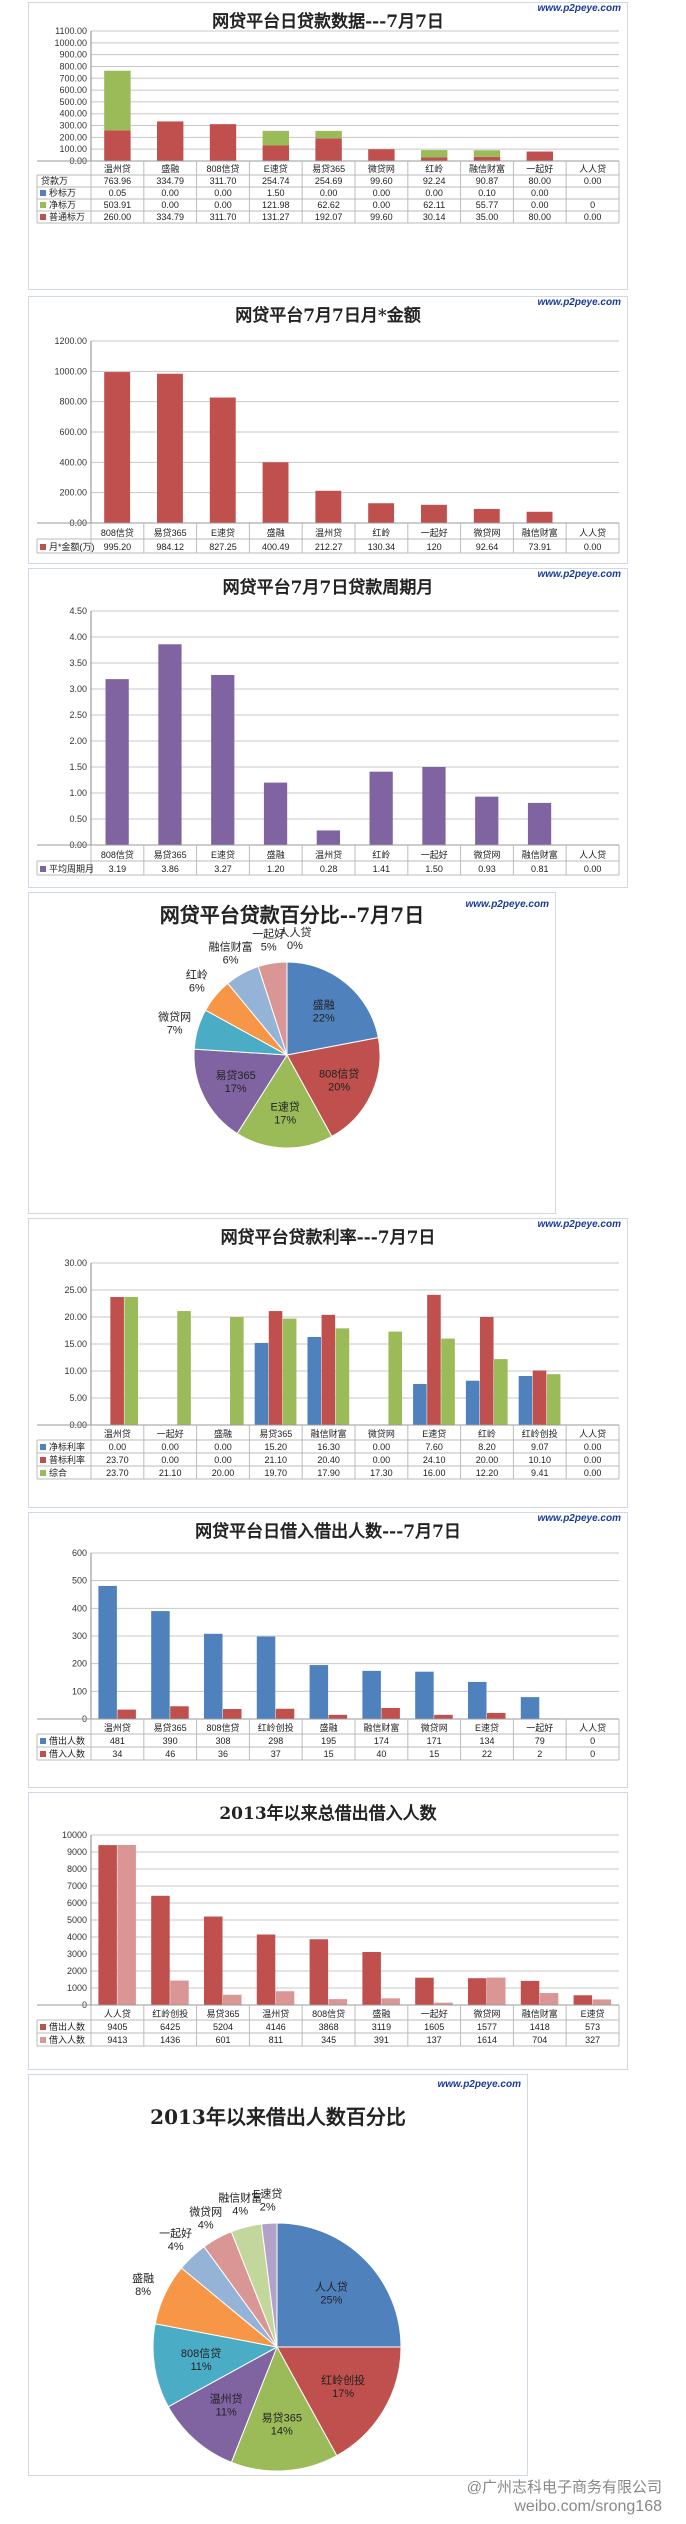 This screenshot has height=2524, width=686. What do you see at coordinates (117, 1473) in the screenshot?
I see `data-label: 23.70` at bounding box center [117, 1473].